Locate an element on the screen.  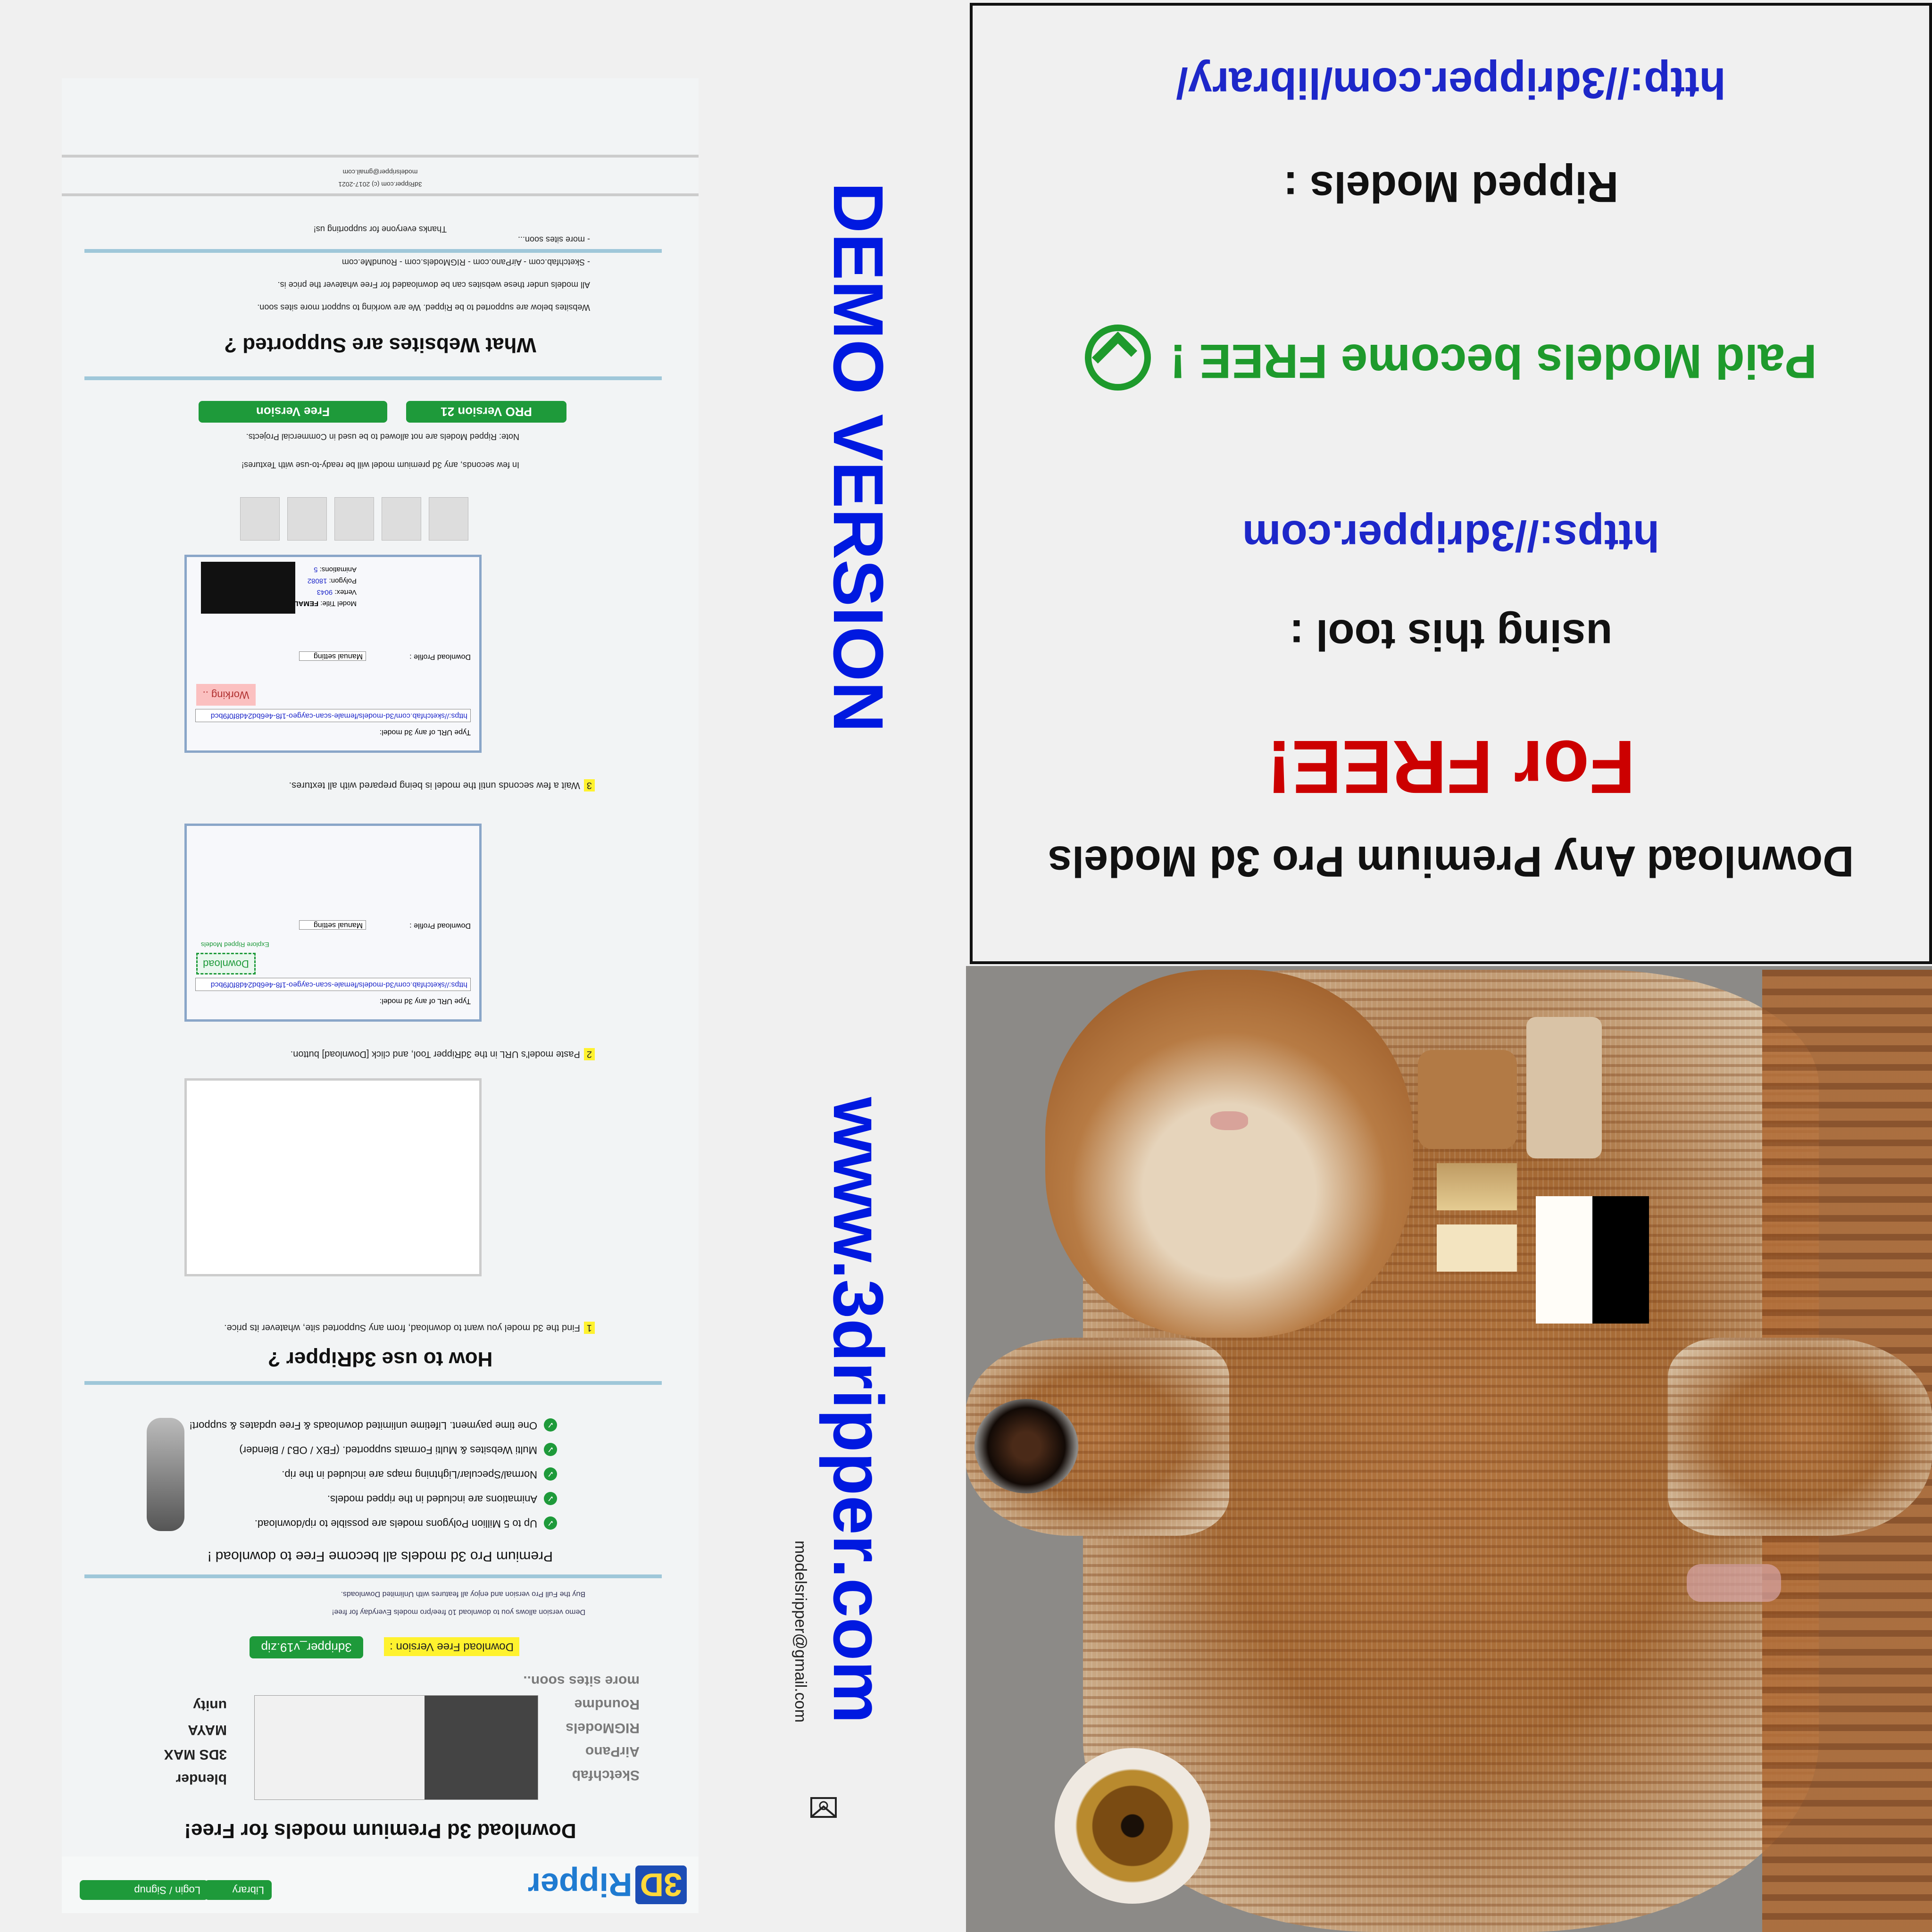
tan-swatch is located at coordinates (1477, 1248).